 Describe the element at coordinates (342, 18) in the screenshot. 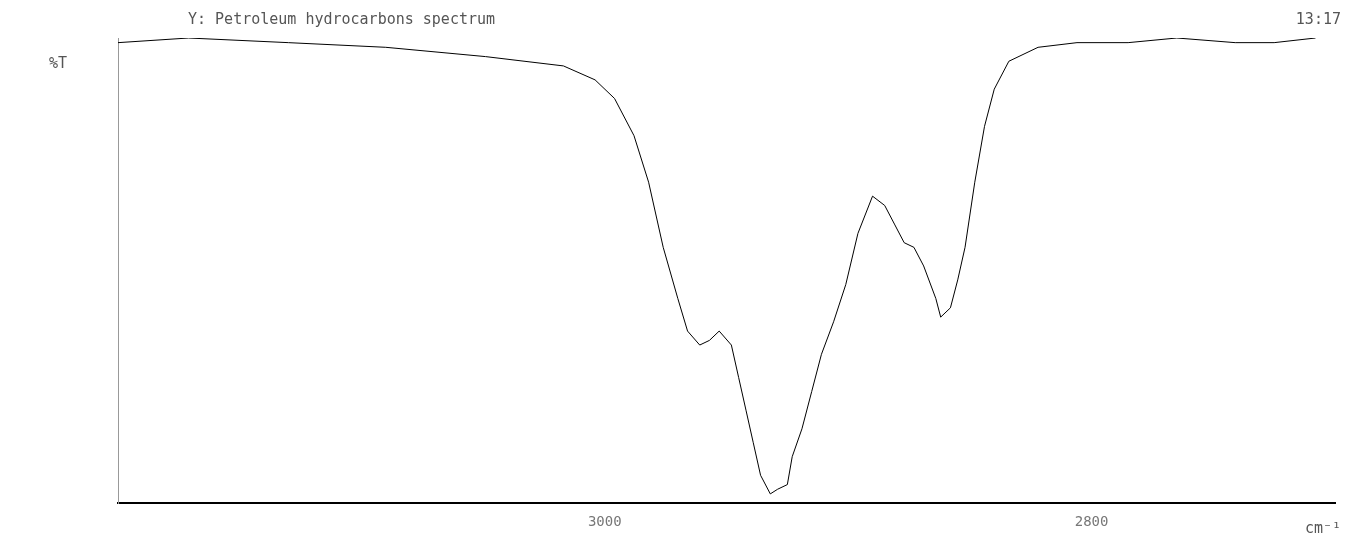

I see `chart-title: Y: Petroleum hydrocarbons spectrum` at that location.